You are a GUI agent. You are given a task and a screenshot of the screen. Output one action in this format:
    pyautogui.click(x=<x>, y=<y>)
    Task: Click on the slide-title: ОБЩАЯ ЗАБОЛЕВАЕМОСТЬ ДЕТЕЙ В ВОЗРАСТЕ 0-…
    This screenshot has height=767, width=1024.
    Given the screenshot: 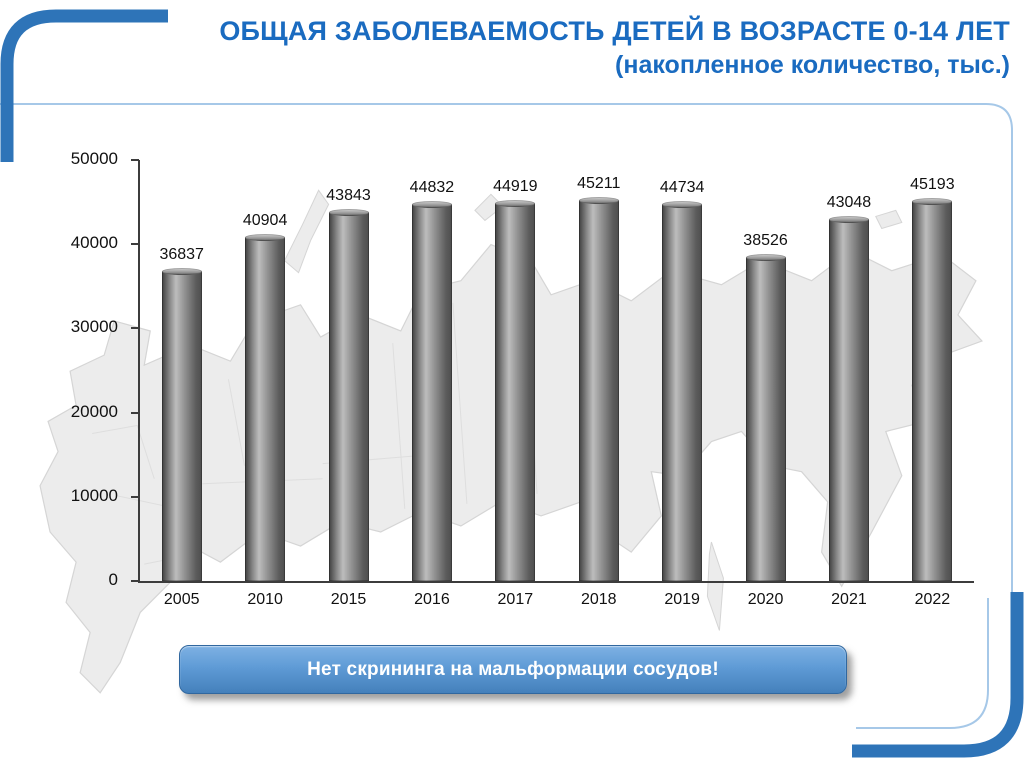 What is the action you would take?
    pyautogui.click(x=525, y=48)
    